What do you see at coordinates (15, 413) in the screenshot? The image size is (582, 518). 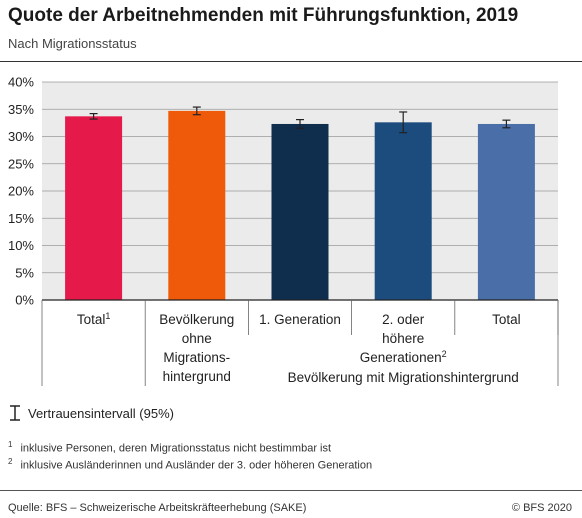 I see `confidence-interval-icon` at bounding box center [15, 413].